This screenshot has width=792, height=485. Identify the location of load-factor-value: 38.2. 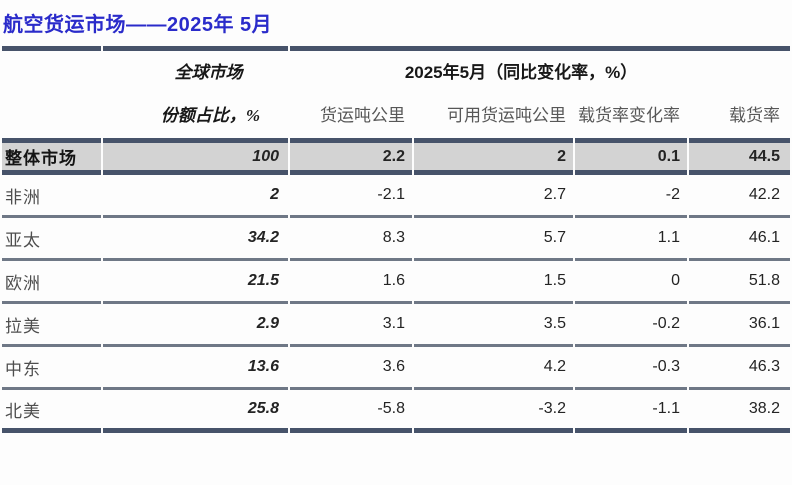
(740, 411).